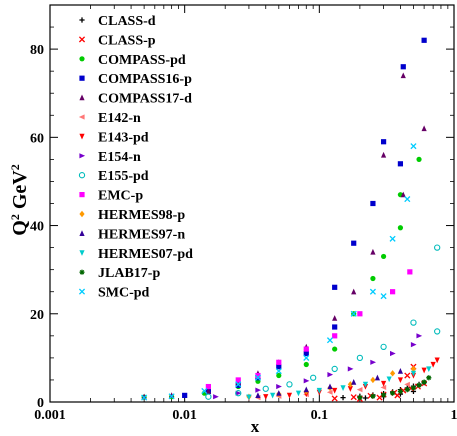  Describe the element at coordinates (132, 60) in the screenshot. I see `legend-item: COMPASS-pd` at that location.